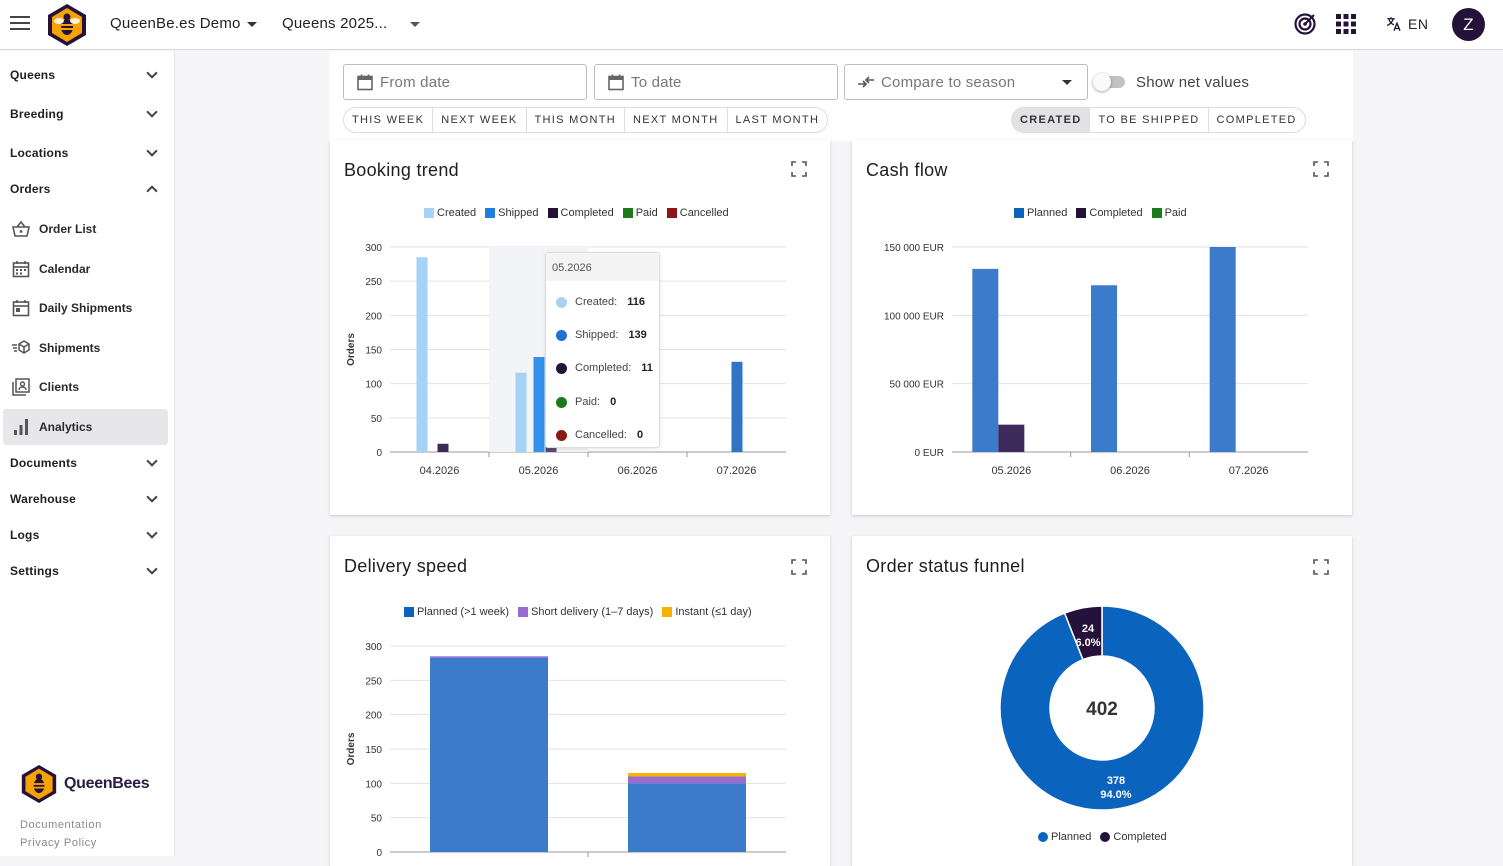 The width and height of the screenshot is (1503, 866). Describe the element at coordinates (778, 120) in the screenshot. I see `last-month-button: LAST MONTH` at that location.